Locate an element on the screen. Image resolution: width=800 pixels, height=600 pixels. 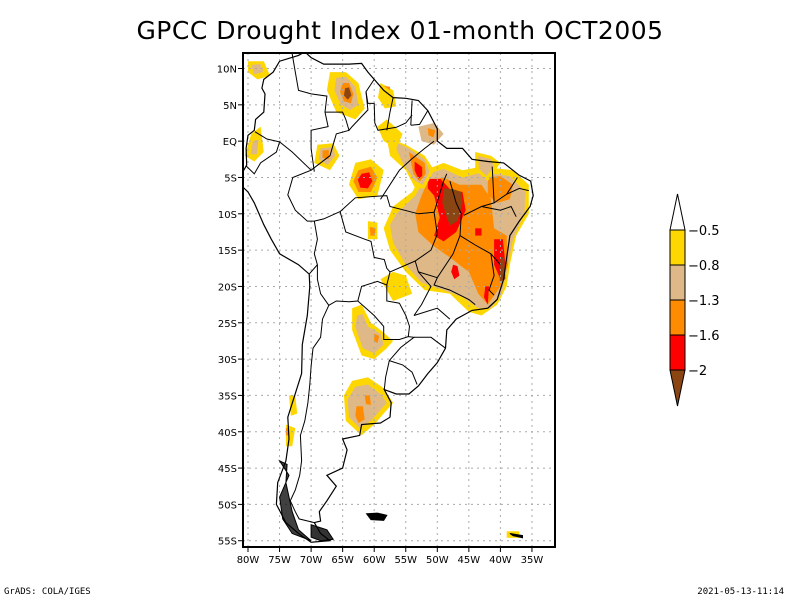
legend-band-l4 is located at coordinates (677, 352).